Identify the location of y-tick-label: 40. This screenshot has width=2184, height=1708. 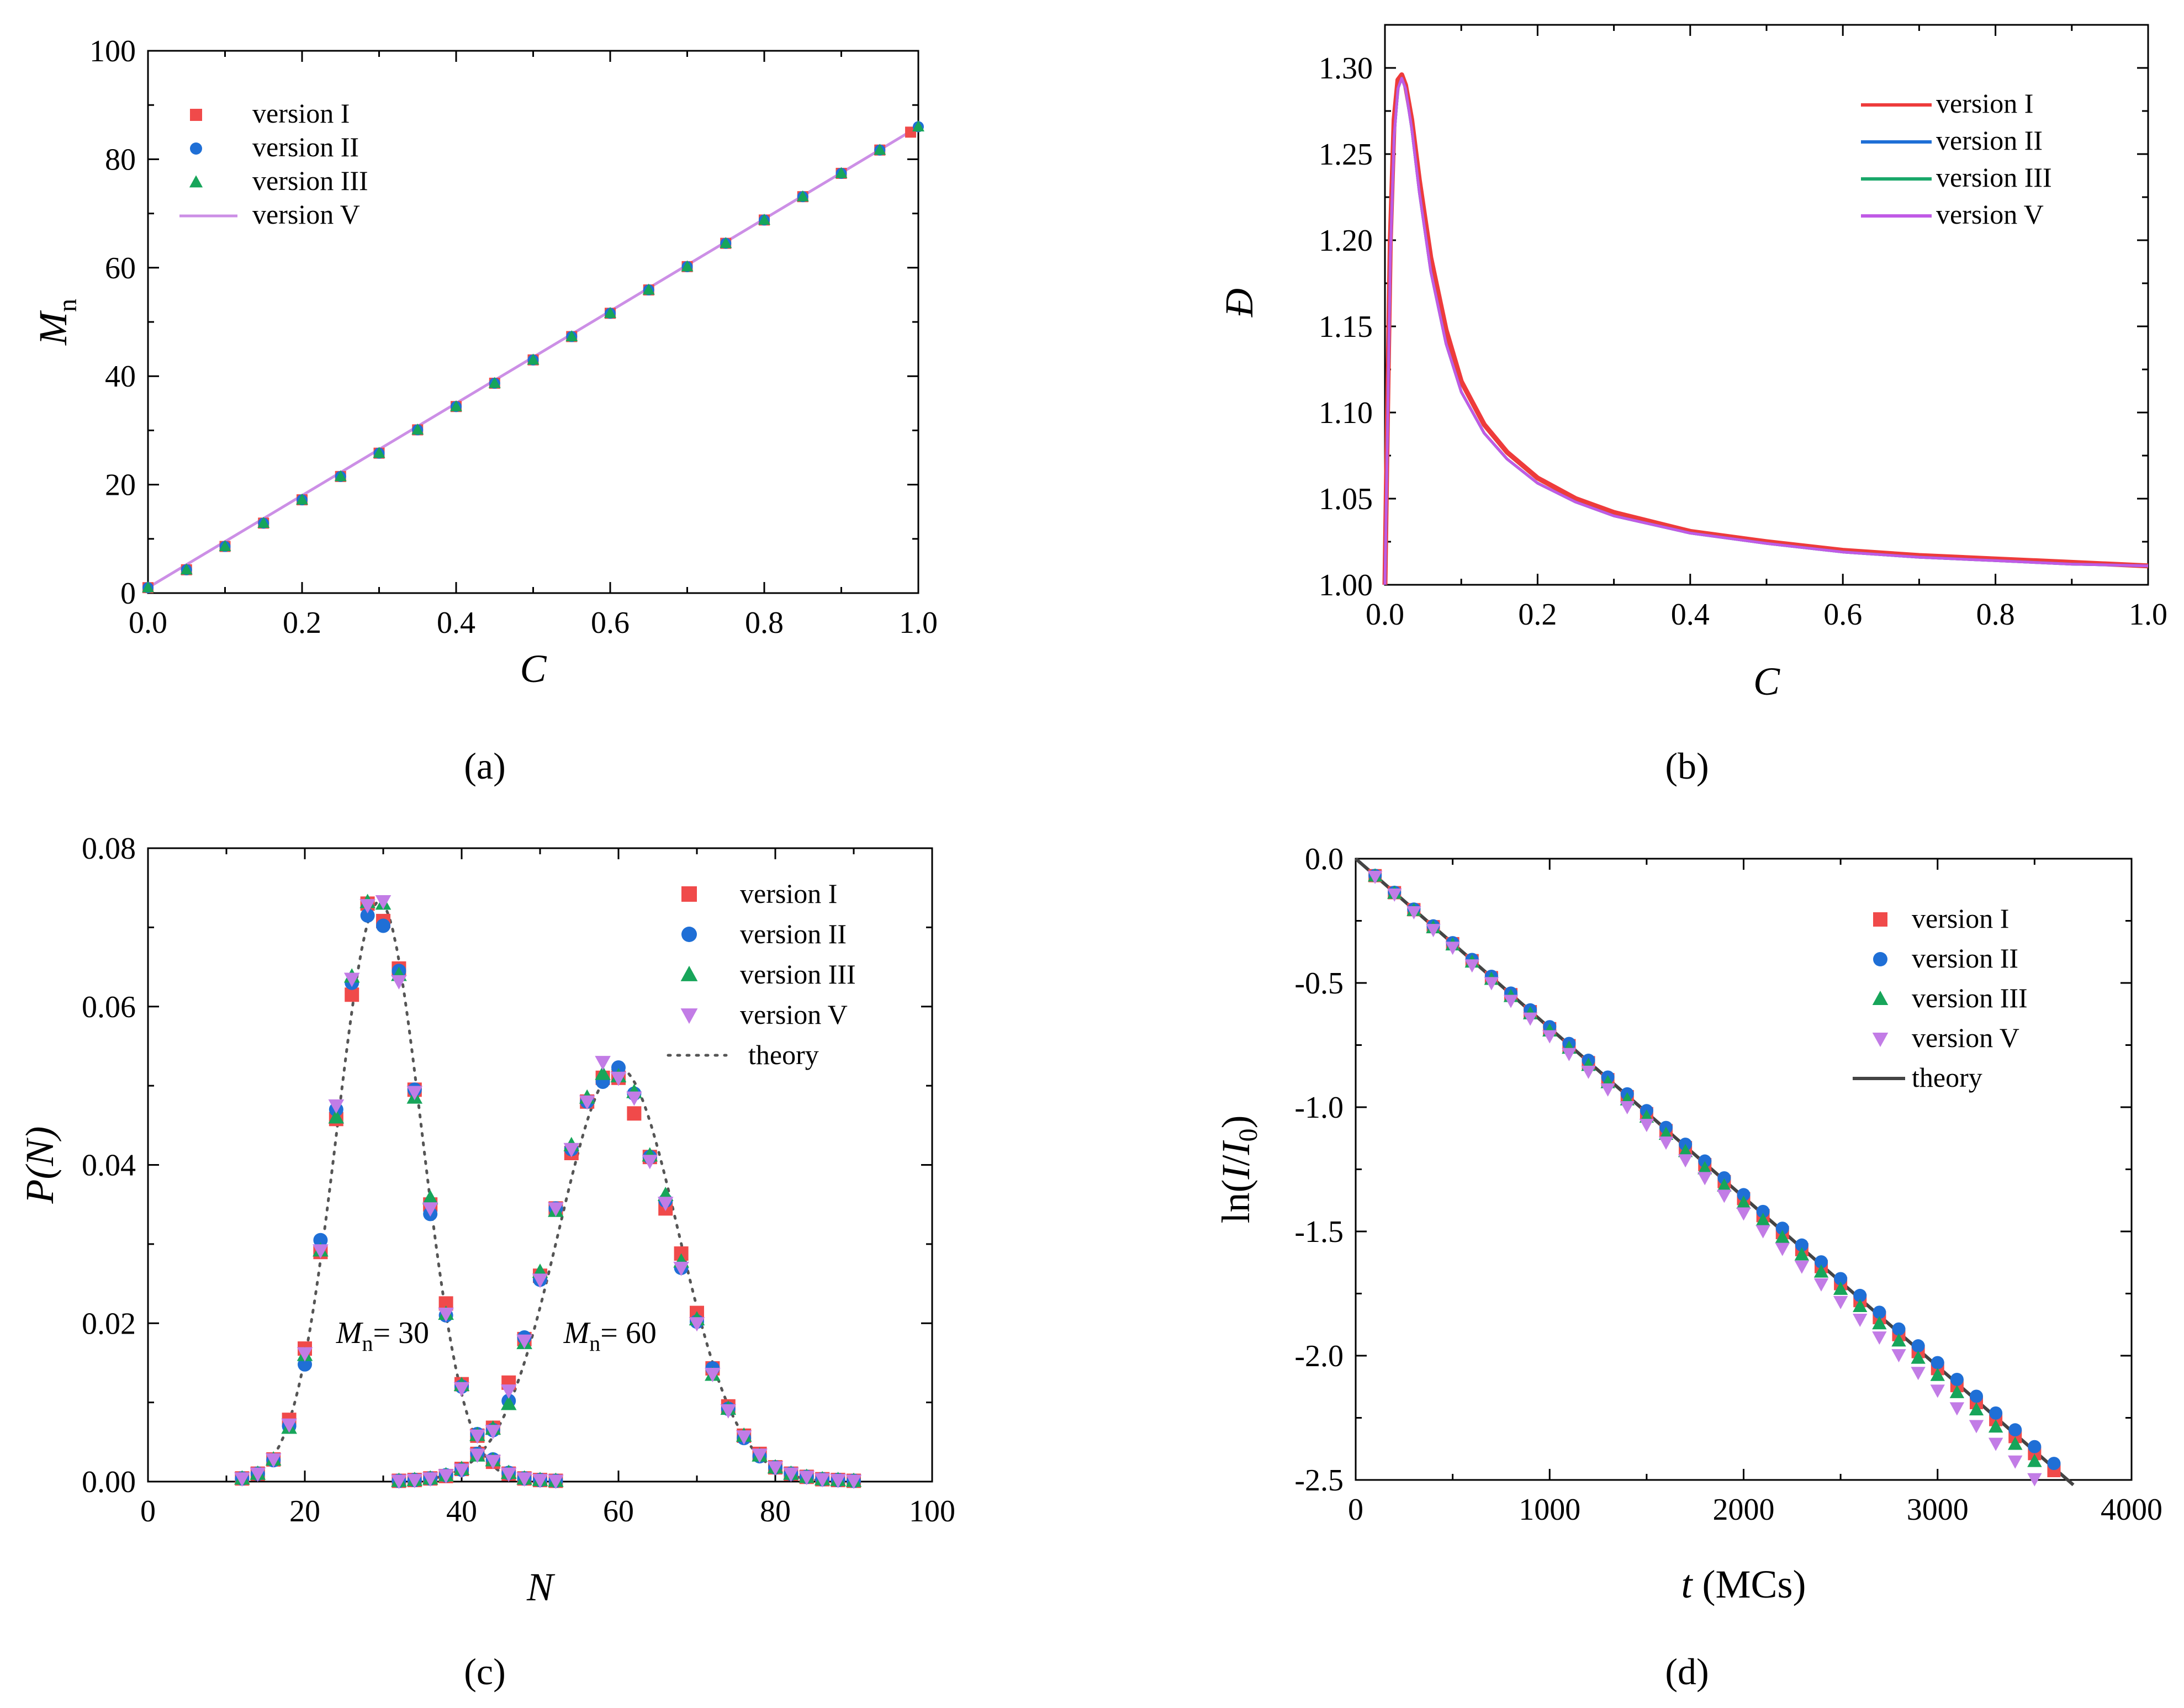
(120, 376).